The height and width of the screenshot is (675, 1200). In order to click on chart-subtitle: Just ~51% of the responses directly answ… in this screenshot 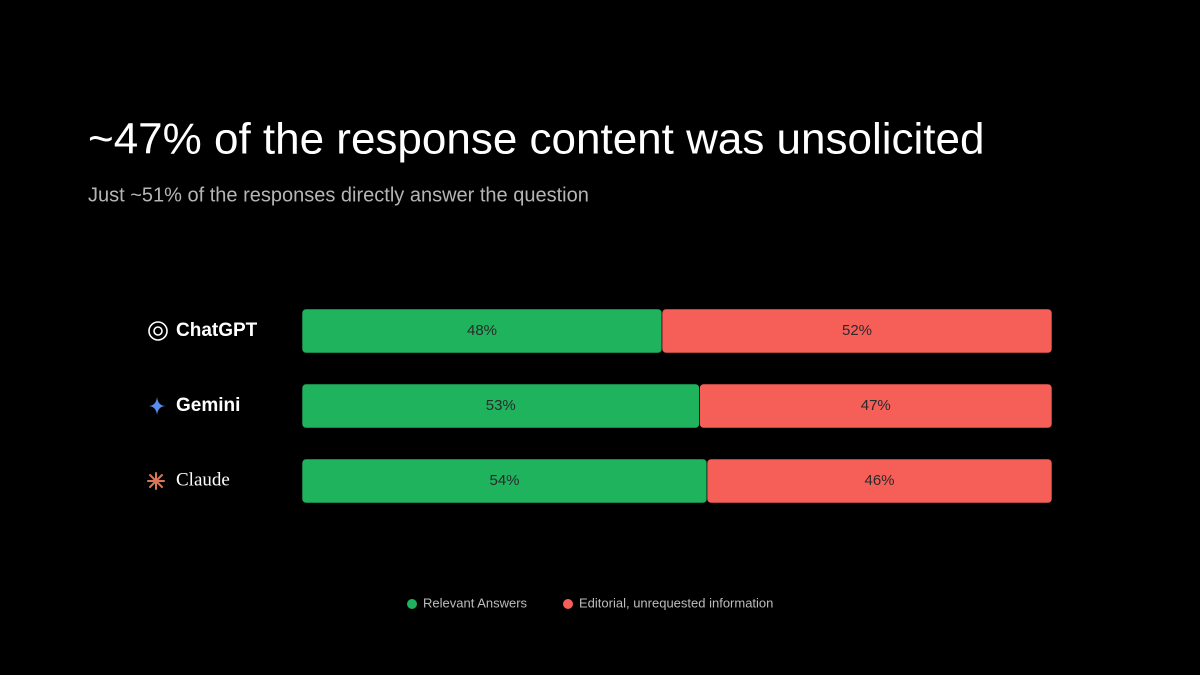, I will do `click(338, 195)`.